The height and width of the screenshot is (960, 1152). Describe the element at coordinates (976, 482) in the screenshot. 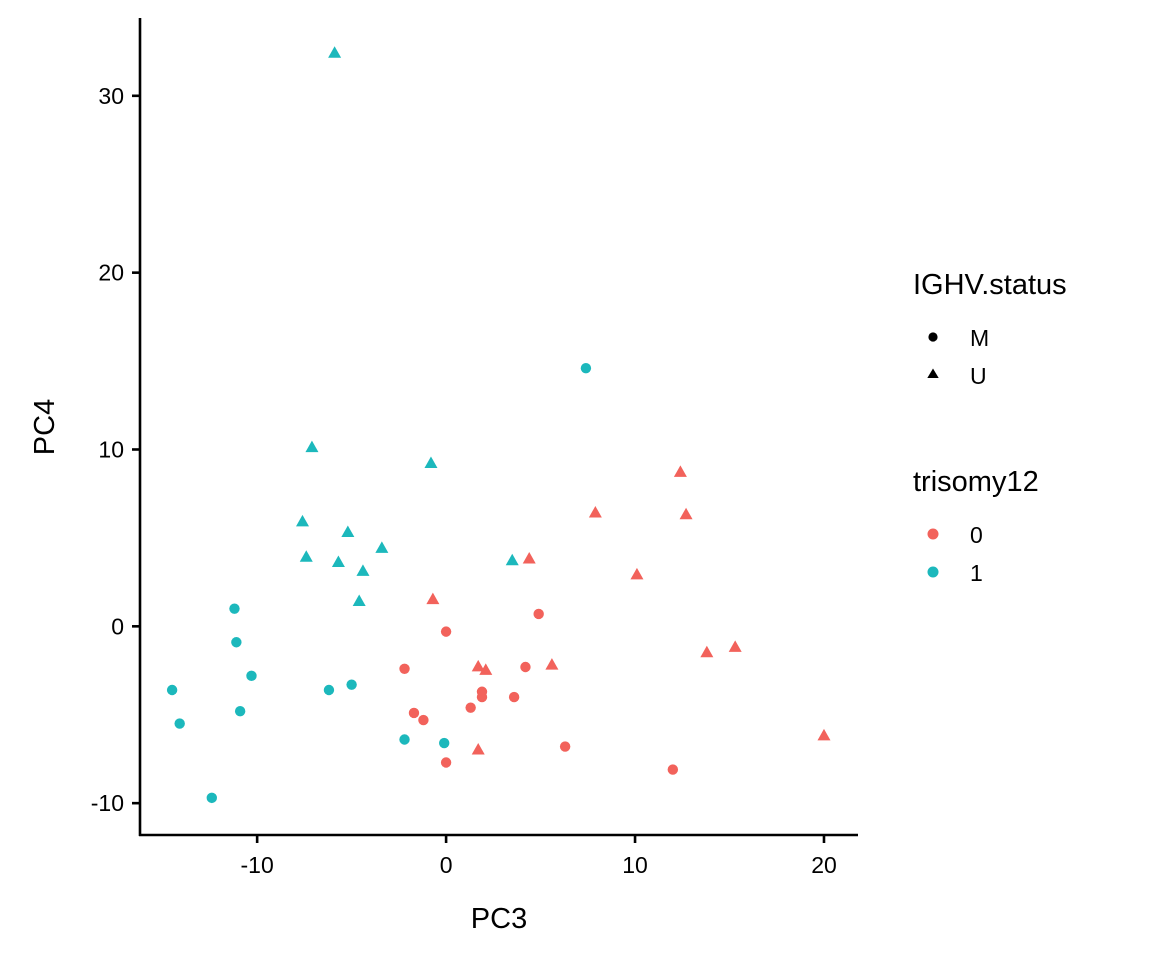

I see `legend-title-trisomy12: trisomy12` at that location.